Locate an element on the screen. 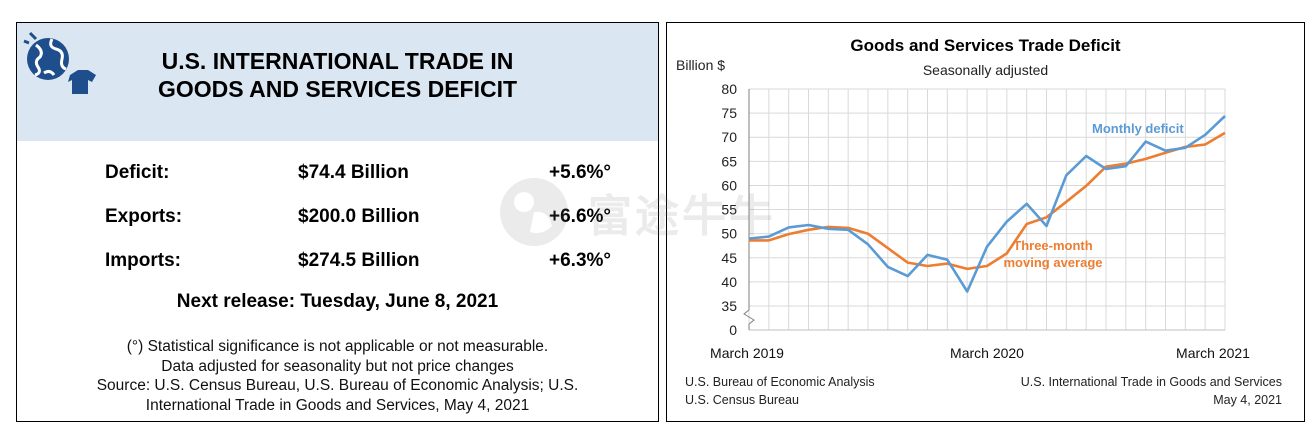 Image resolution: width=1313 pixels, height=430 pixels. stat-row-imports: Imports: $274.5 Billion +6.3%° is located at coordinates (337, 263).